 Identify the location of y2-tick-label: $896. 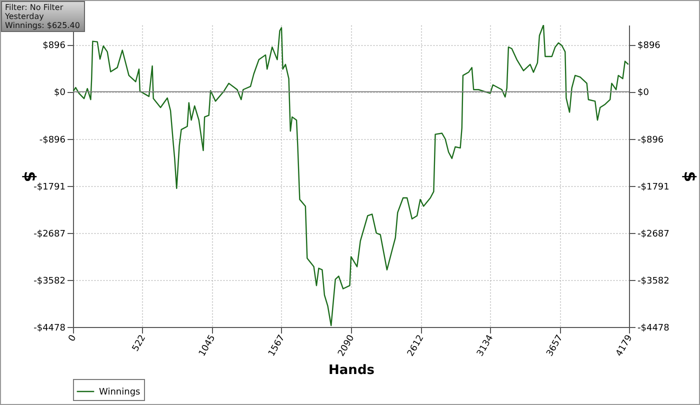
(649, 46).